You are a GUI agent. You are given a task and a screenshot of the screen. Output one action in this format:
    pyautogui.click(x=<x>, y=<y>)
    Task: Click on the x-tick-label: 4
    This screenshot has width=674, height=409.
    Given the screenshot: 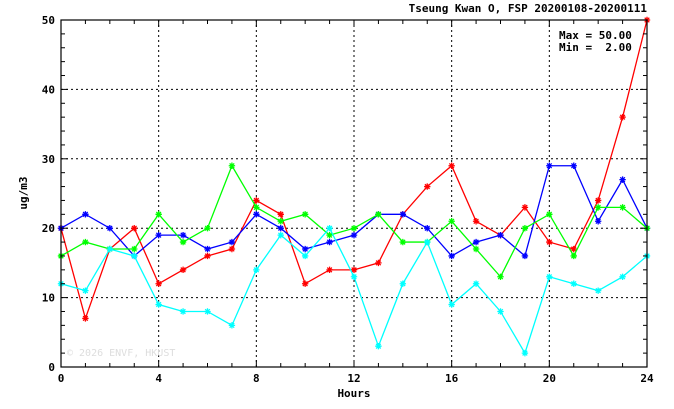 What is the action you would take?
    pyautogui.click(x=158, y=378)
    